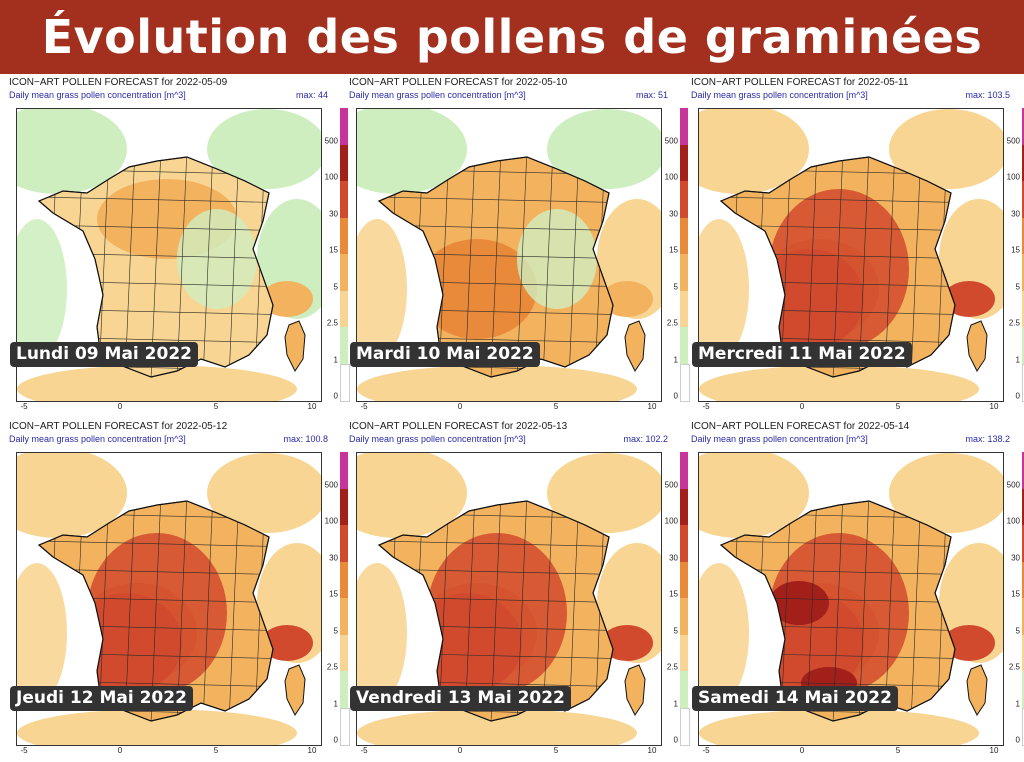 The image size is (1024, 762). Describe the element at coordinates (118, 426) in the screenshot. I see `panel-title: ICON−ART POLLEN FORECAST for 2022-05-12` at that location.